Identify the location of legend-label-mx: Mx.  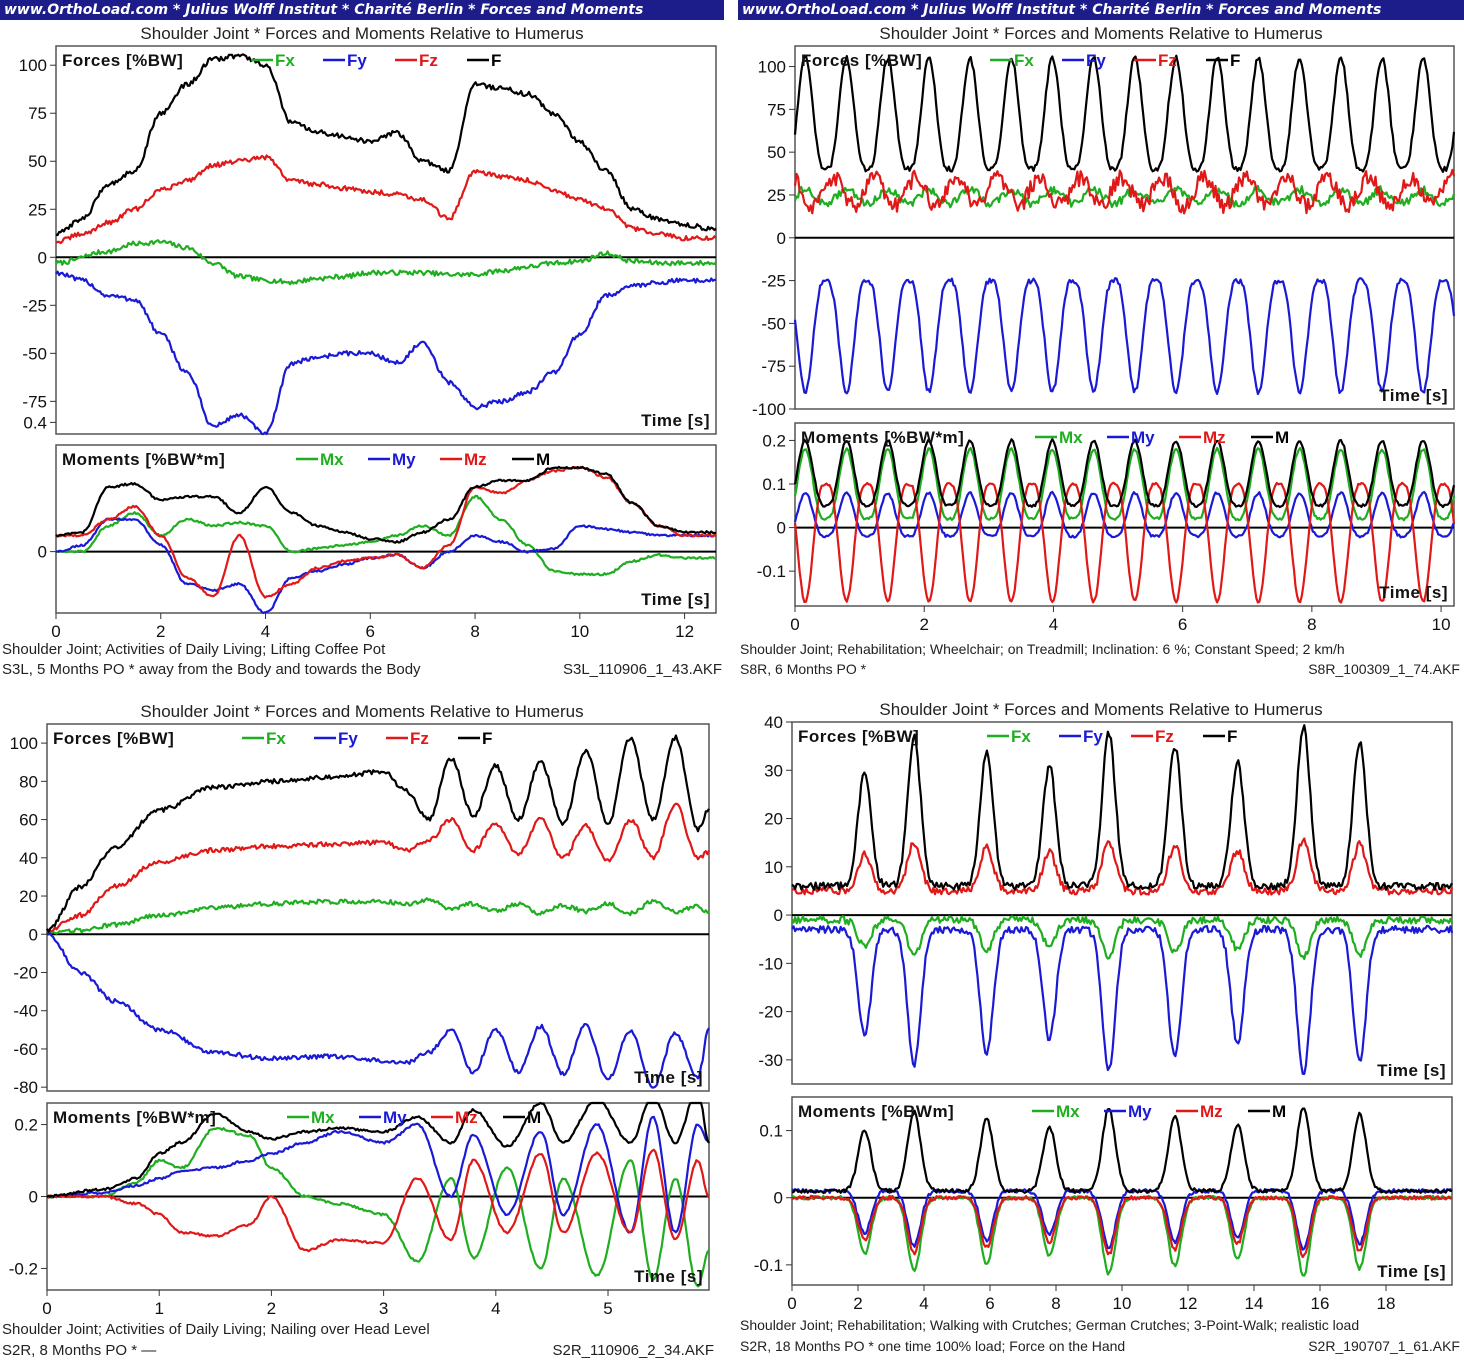
(332, 459).